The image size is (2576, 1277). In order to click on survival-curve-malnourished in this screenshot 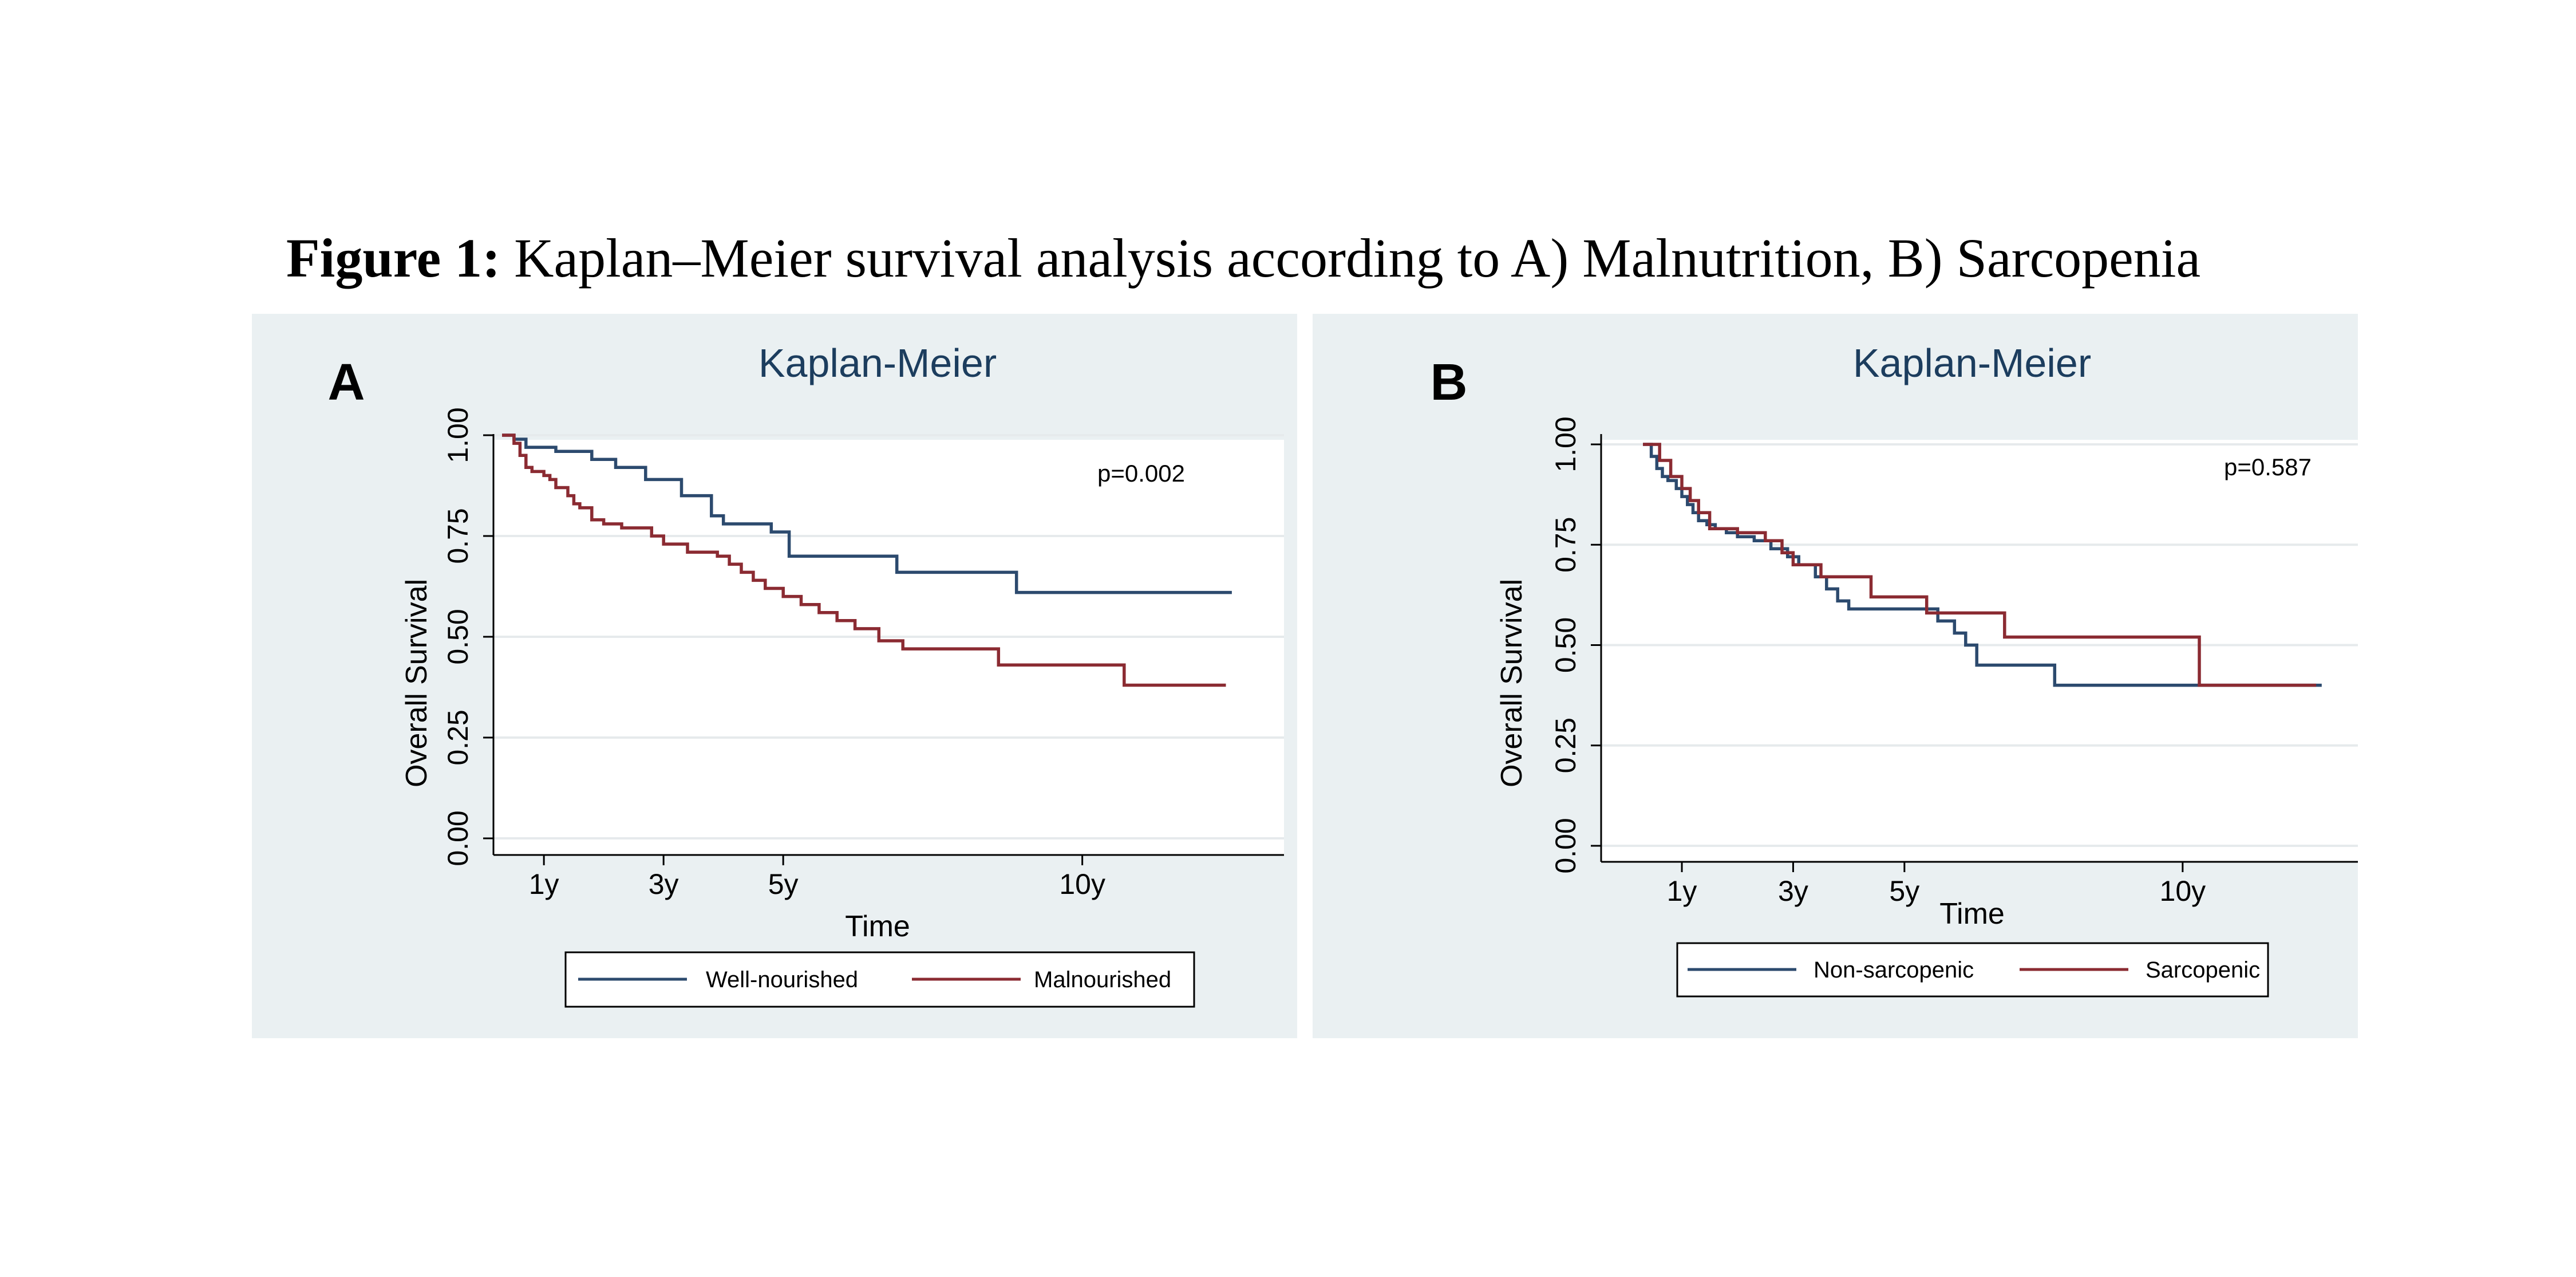, I will do `click(864, 560)`.